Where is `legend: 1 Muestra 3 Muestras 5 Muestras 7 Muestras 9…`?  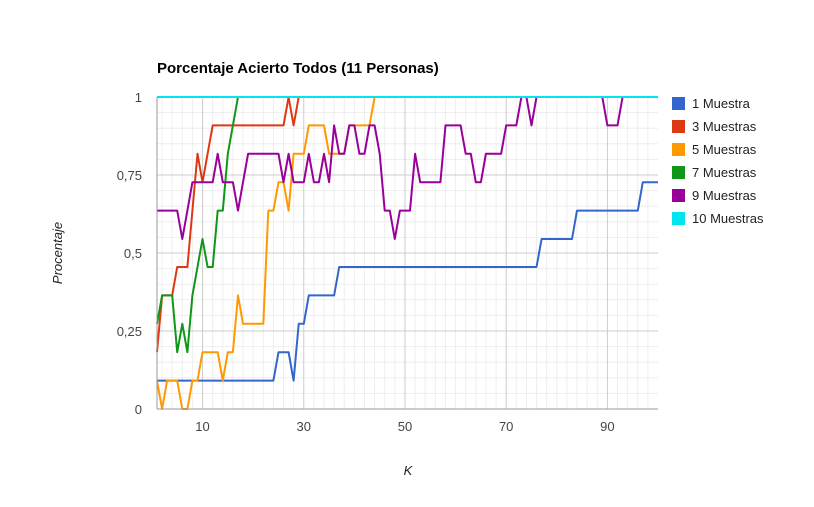 legend: 1 Muestra 3 Muestras 5 Muestras 7 Muestras 9… is located at coordinates (718, 161).